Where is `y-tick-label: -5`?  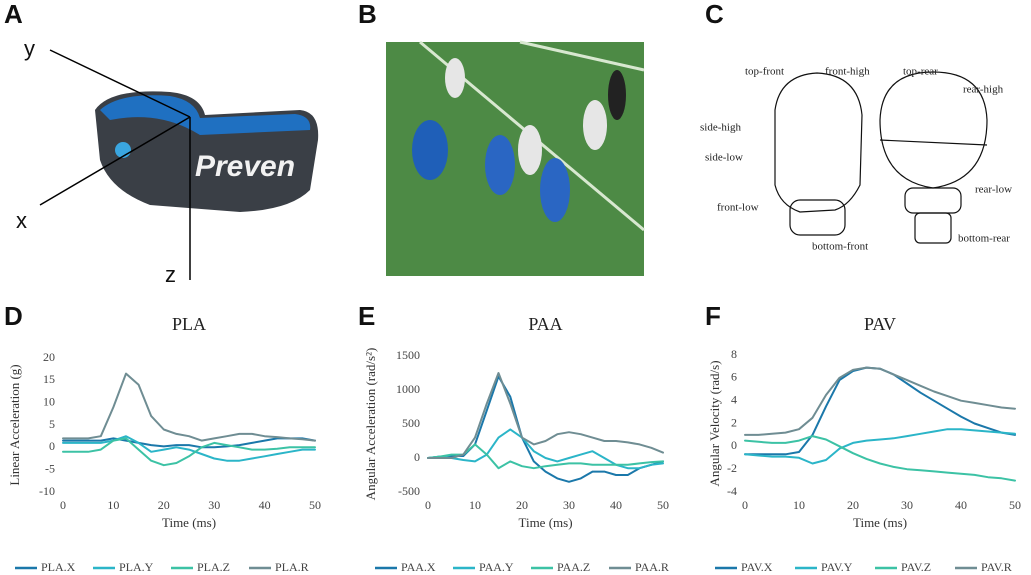
y-tick-label: -5 is located at coordinates (50, 468).